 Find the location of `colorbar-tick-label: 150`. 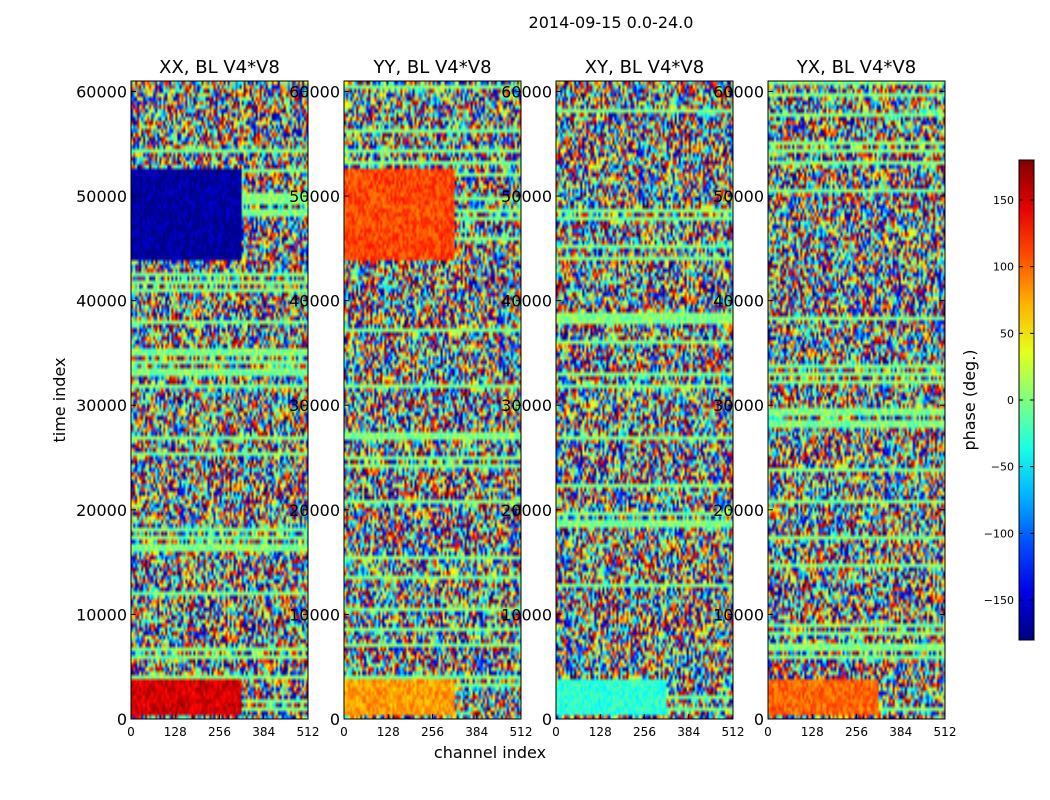

colorbar-tick-label: 150 is located at coordinates (1003, 200).